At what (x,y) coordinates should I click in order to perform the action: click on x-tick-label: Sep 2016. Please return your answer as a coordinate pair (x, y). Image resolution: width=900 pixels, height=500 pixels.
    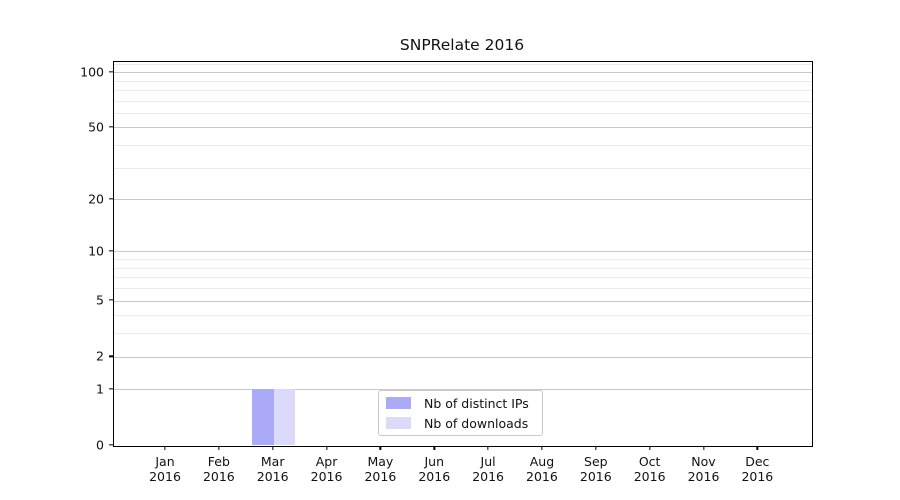
    Looking at the image, I should click on (595, 469).